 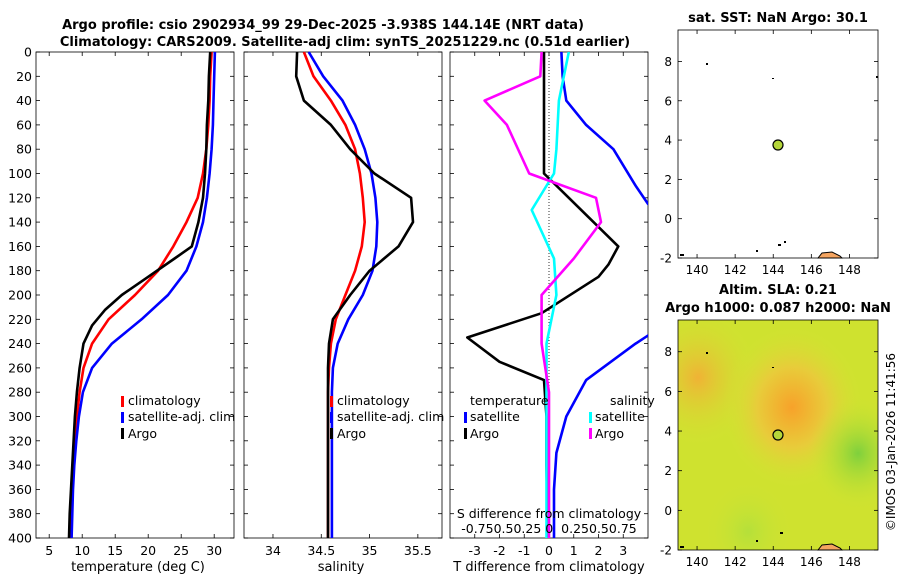 I want to click on x-tick-label: -2, so click(x=499, y=550).